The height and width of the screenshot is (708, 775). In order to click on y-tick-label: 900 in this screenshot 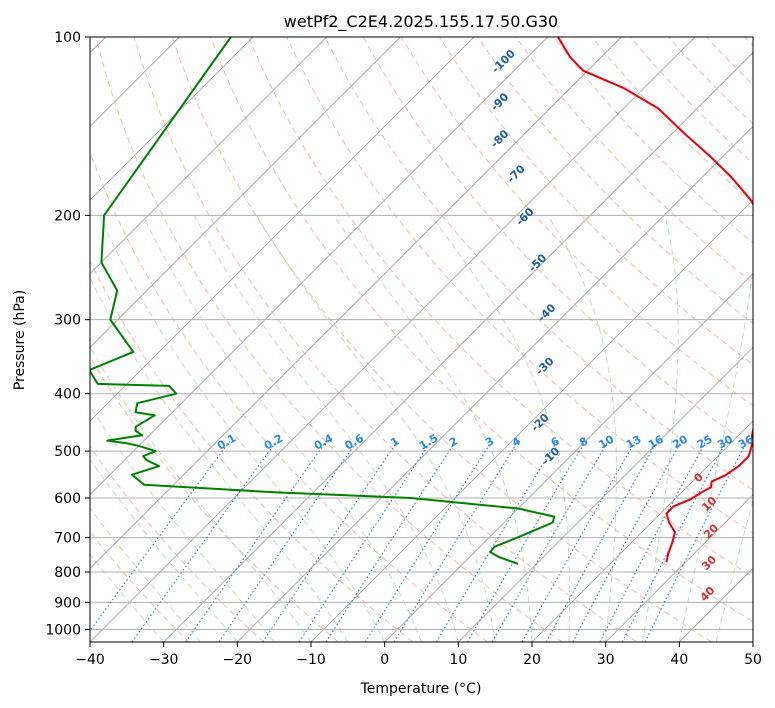, I will do `click(67, 603)`.